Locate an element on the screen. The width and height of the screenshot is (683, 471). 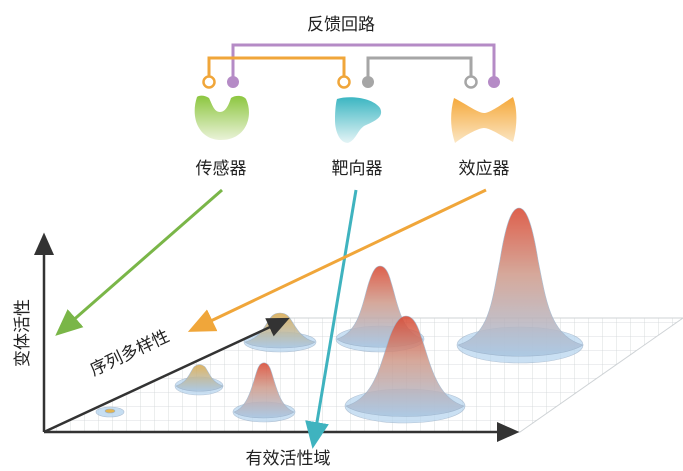
diag-axis-label: 序列多样性 is located at coordinates (129, 353).